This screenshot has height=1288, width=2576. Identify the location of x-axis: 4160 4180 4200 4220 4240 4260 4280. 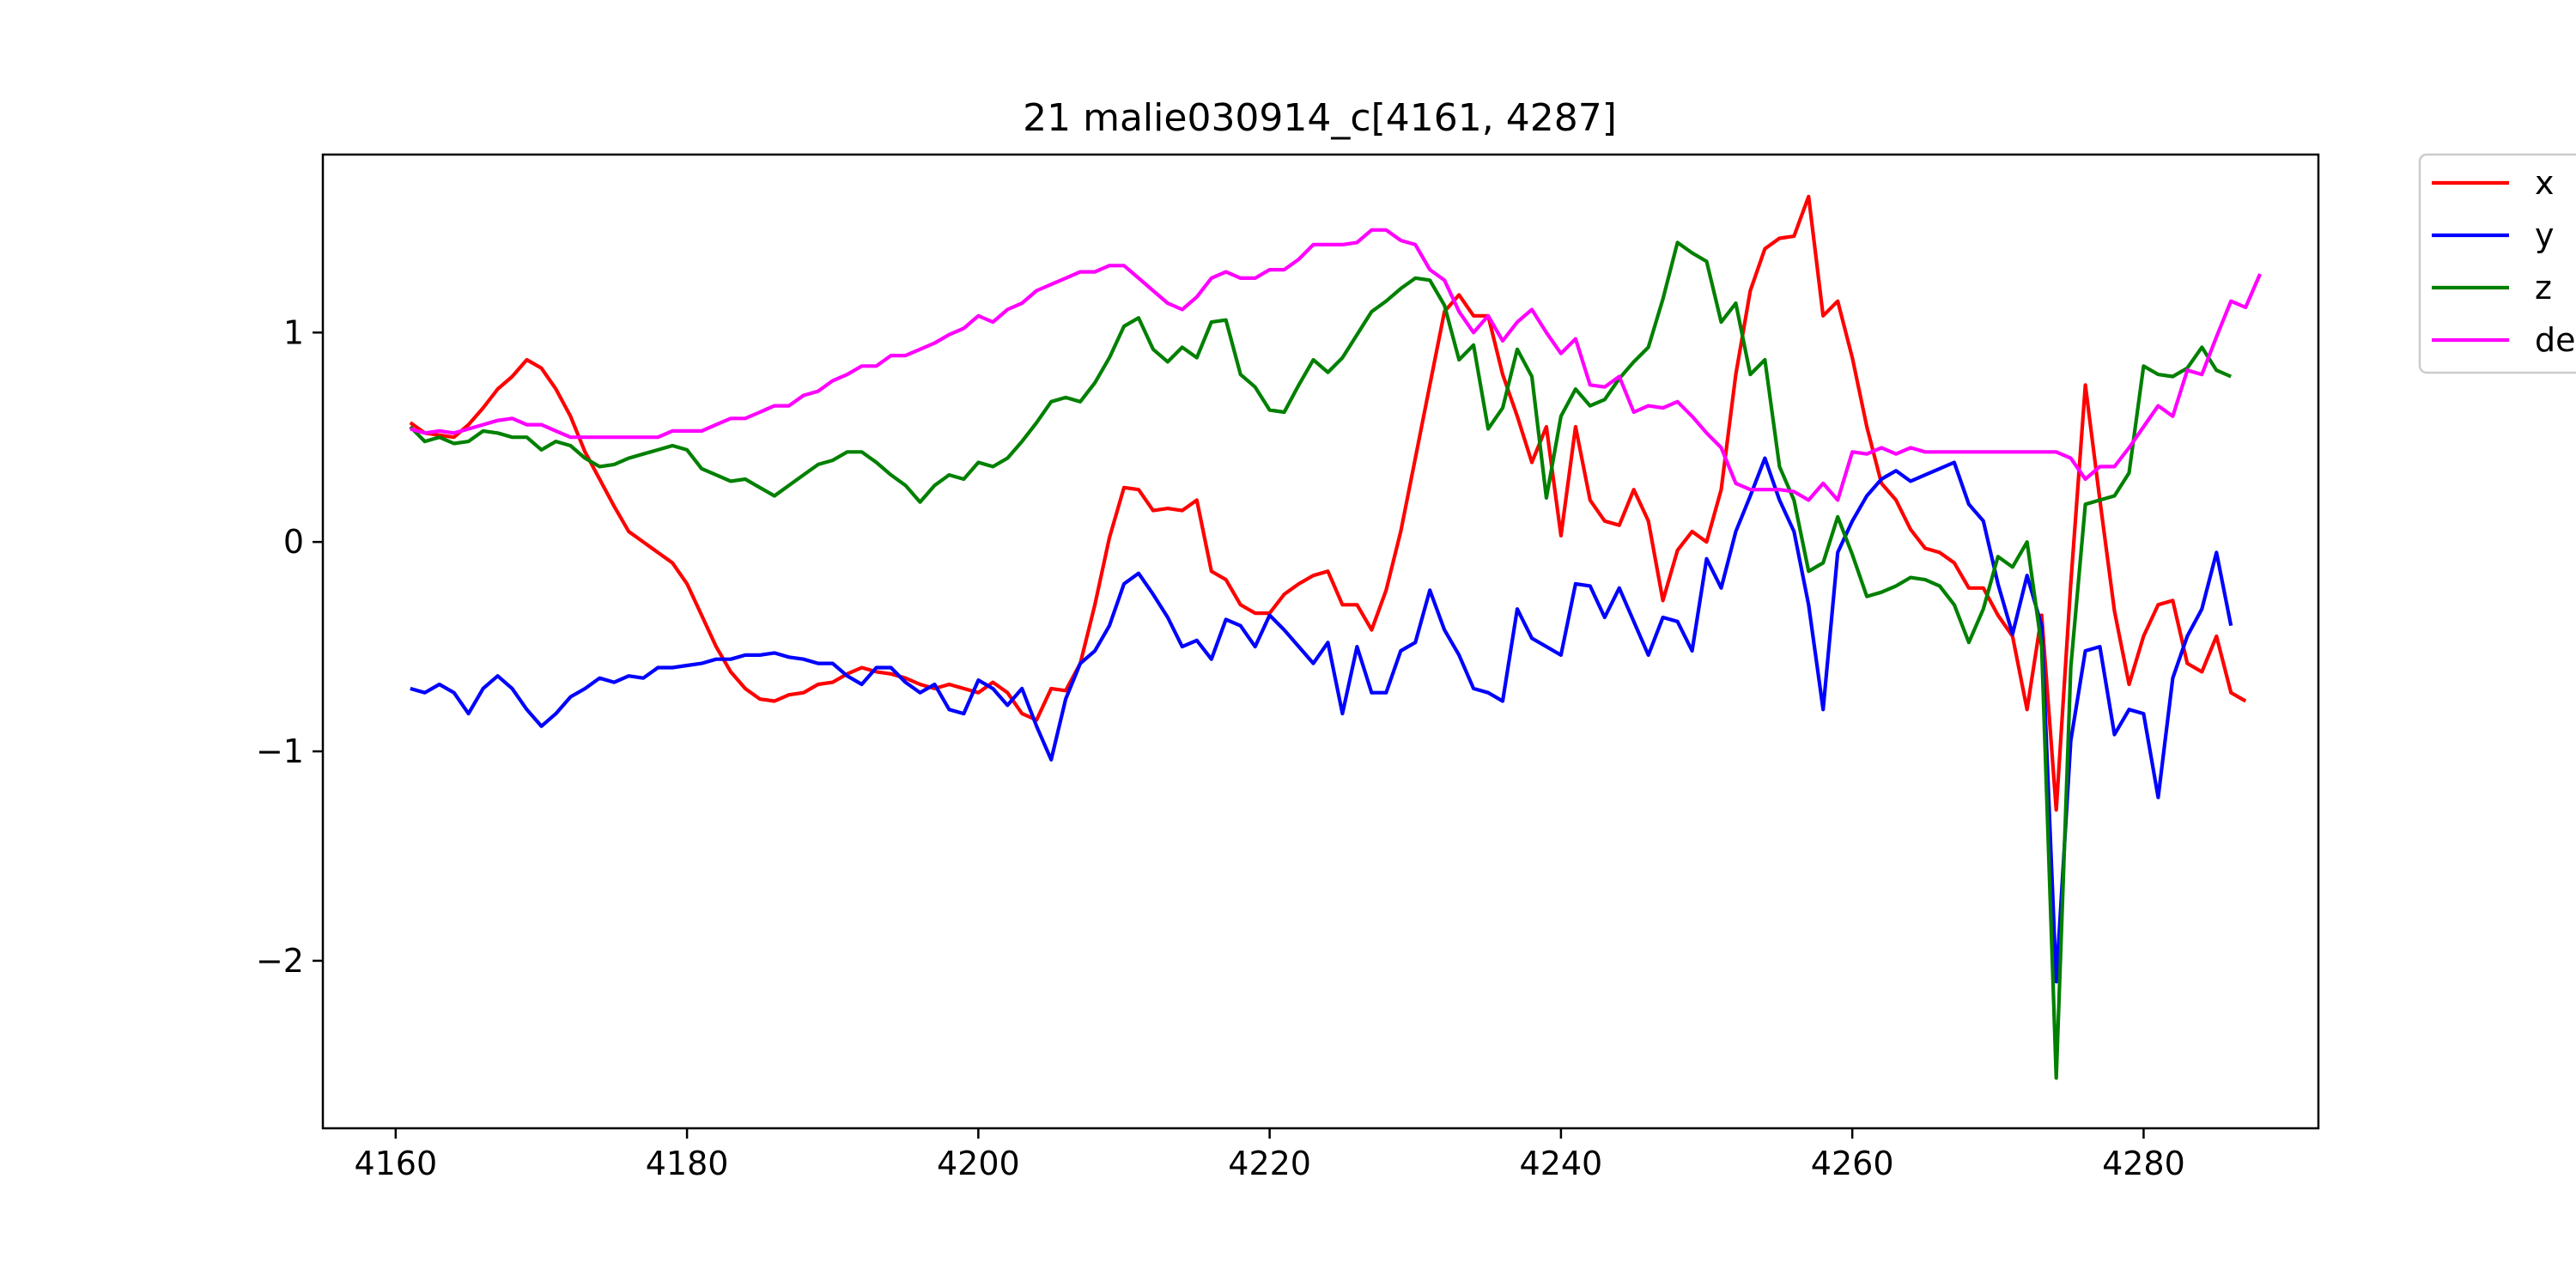
(1269, 1155).